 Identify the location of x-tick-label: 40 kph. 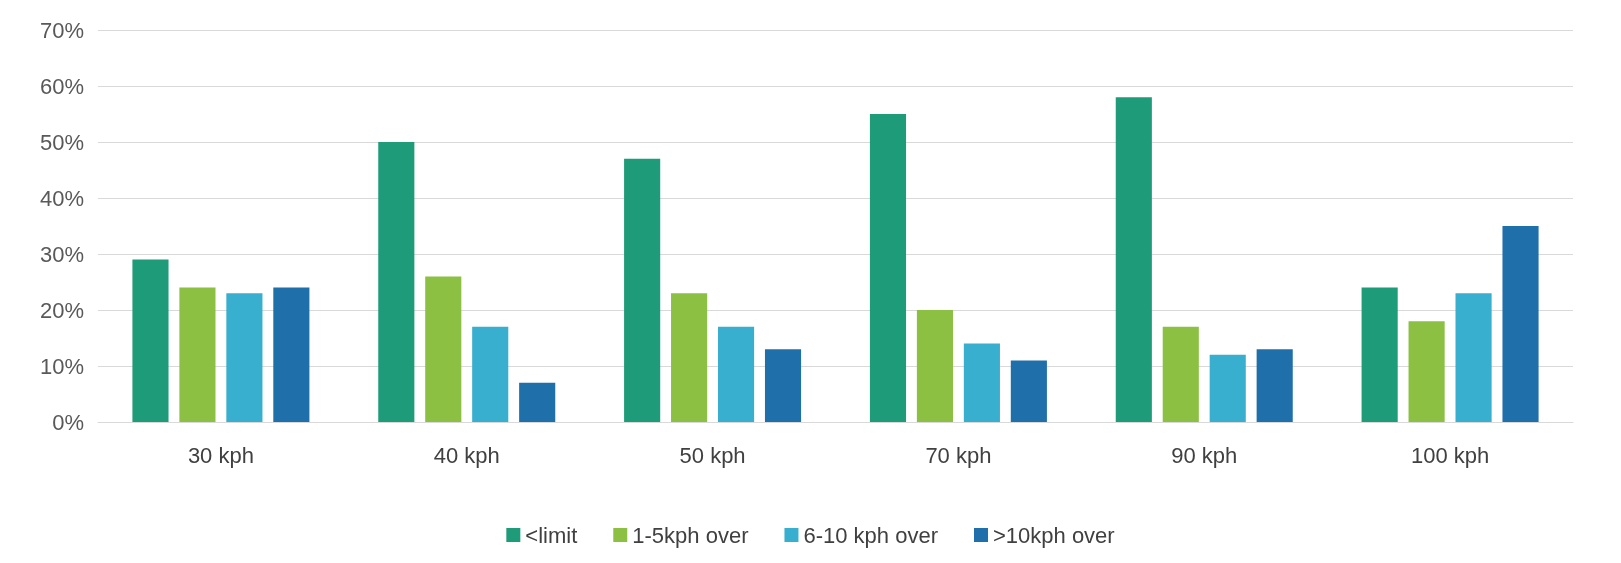
(466, 455).